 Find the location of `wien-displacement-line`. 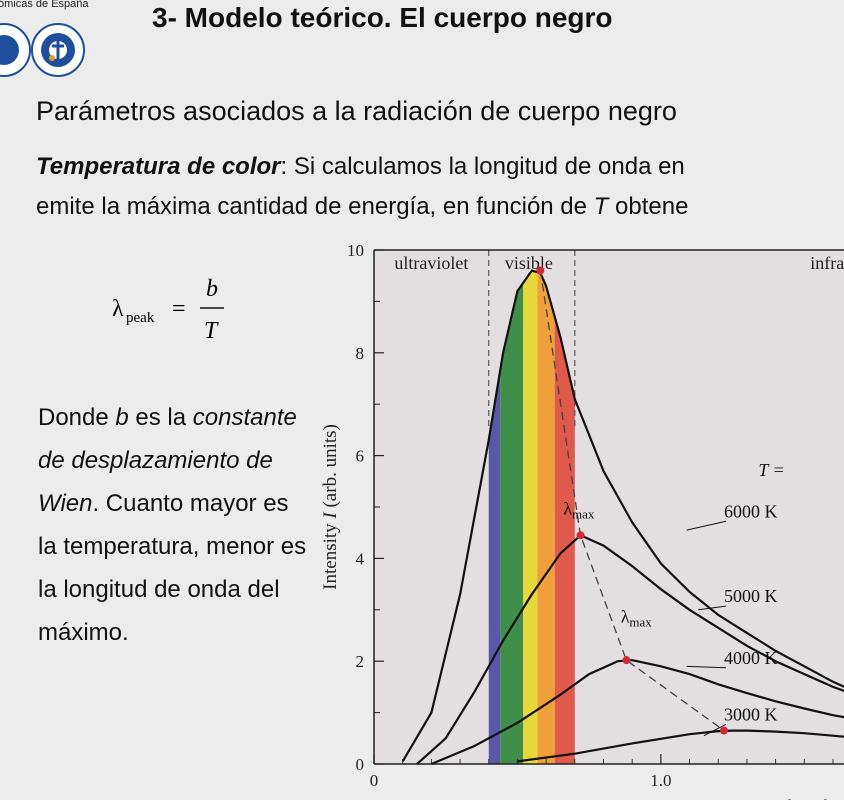

wien-displacement-line is located at coordinates (632, 501).